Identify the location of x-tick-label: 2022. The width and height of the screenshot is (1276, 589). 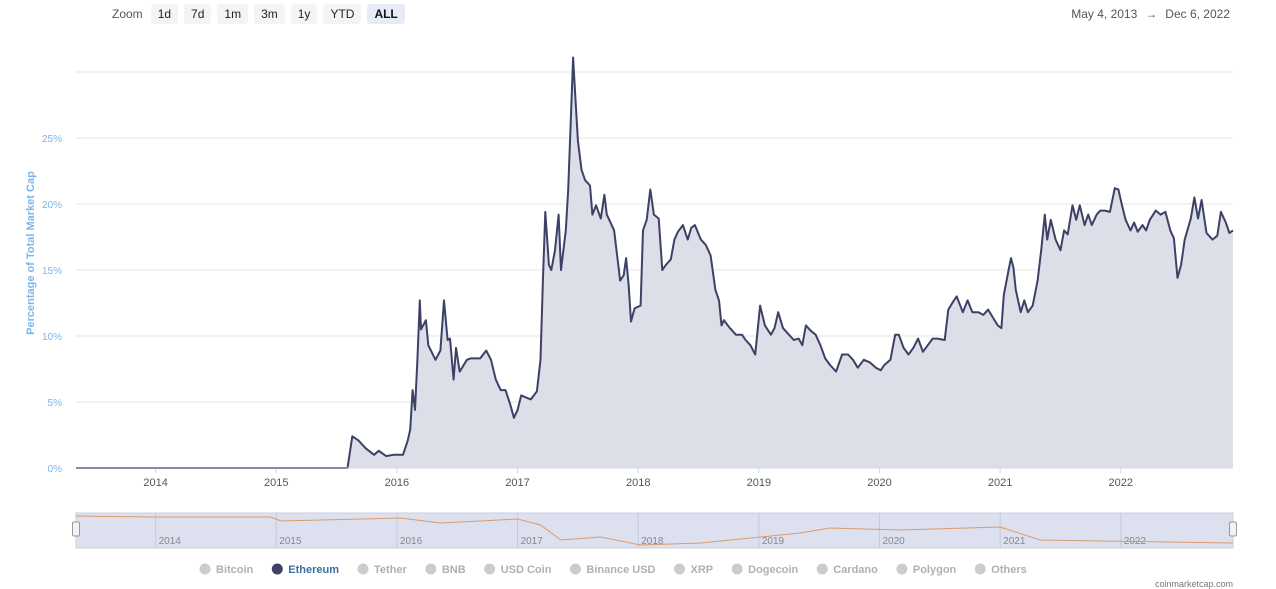
(1121, 483).